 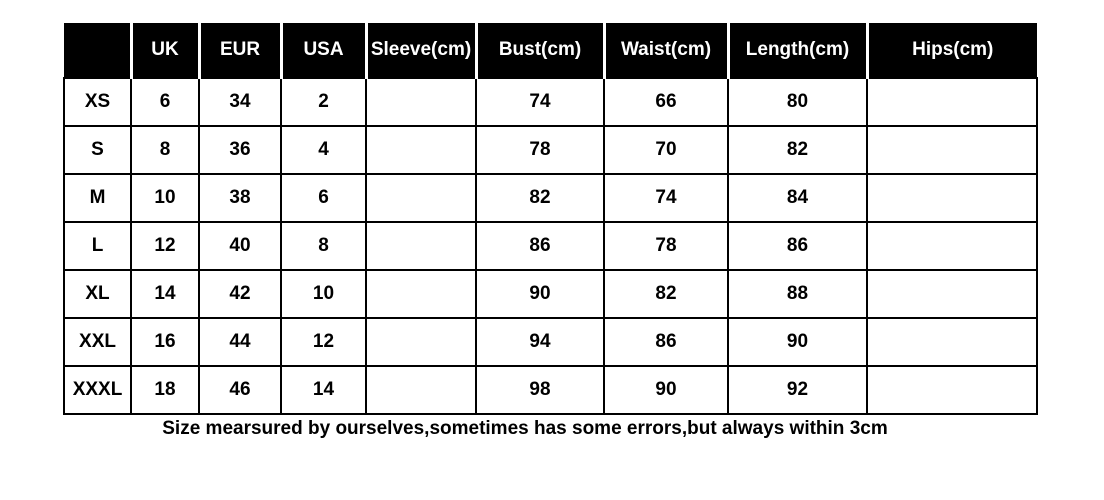 I want to click on table-row: XXL 16 44 12 94 86 90, so click(x=550, y=342).